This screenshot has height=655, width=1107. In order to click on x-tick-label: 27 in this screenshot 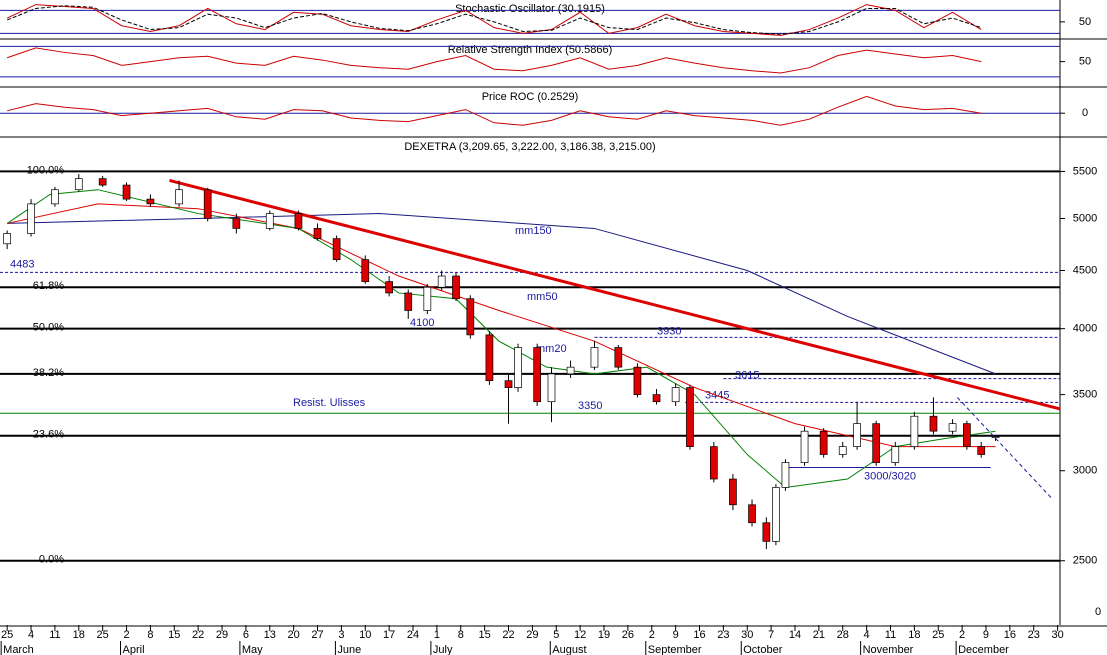, I will do `click(317, 635)`.